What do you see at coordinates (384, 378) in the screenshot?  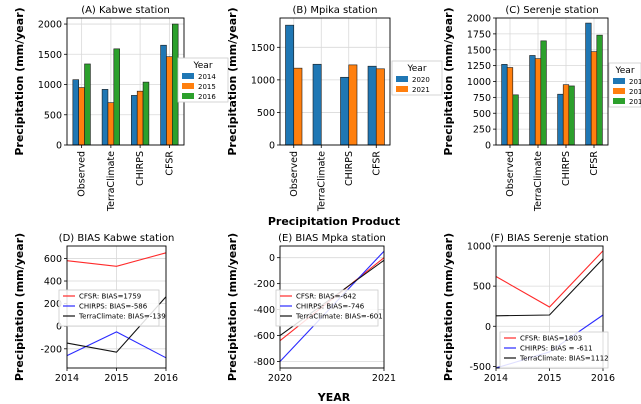 I see `x-tick-label: 2021` at bounding box center [384, 378].